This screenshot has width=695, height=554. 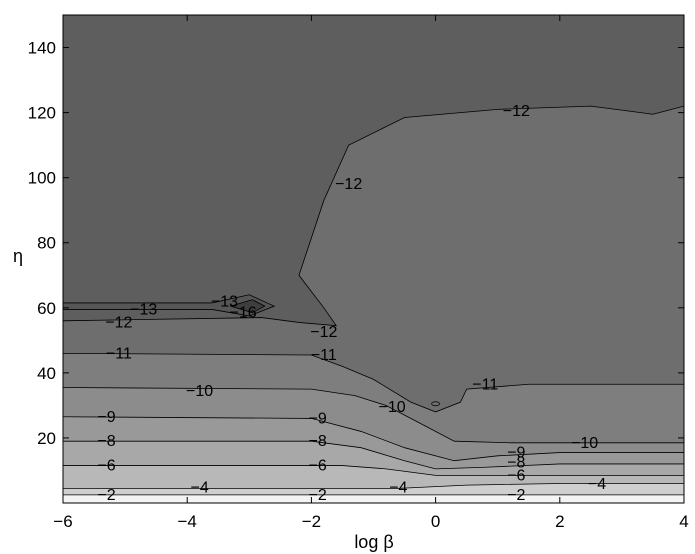 What do you see at coordinates (435, 404) in the screenshot?
I see `island-fill` at bounding box center [435, 404].